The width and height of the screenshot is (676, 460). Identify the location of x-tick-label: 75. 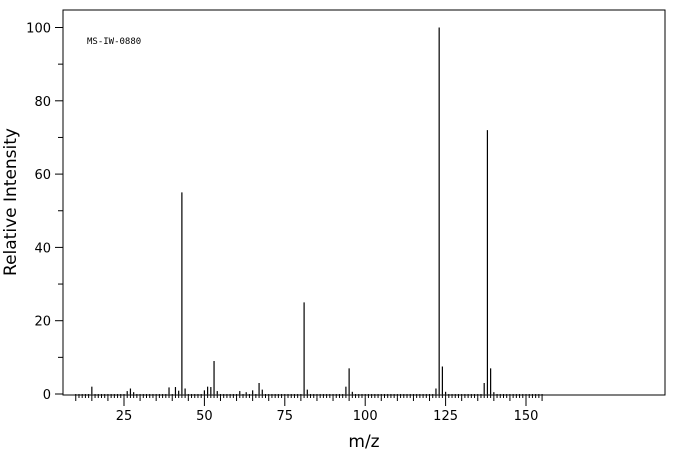
(285, 416).